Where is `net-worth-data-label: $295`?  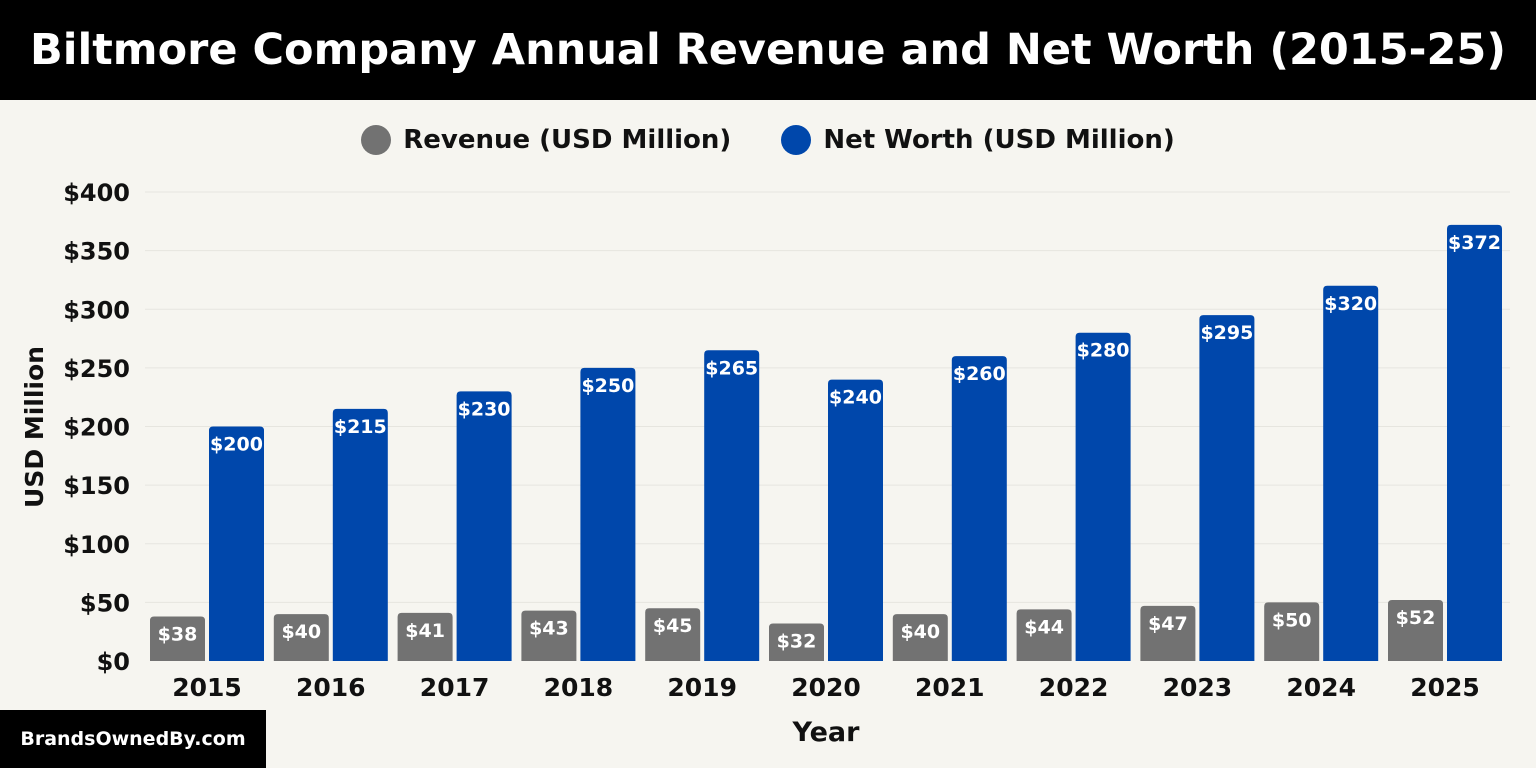 net-worth-data-label: $295 is located at coordinates (1226, 333).